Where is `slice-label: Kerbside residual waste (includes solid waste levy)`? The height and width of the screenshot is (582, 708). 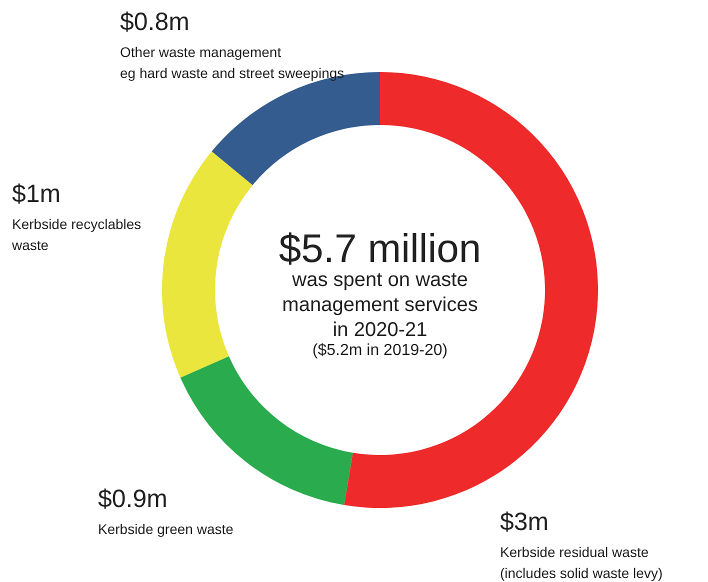
slice-label: Kerbside residual waste (includes solid waste levy) is located at coordinates (581, 562).